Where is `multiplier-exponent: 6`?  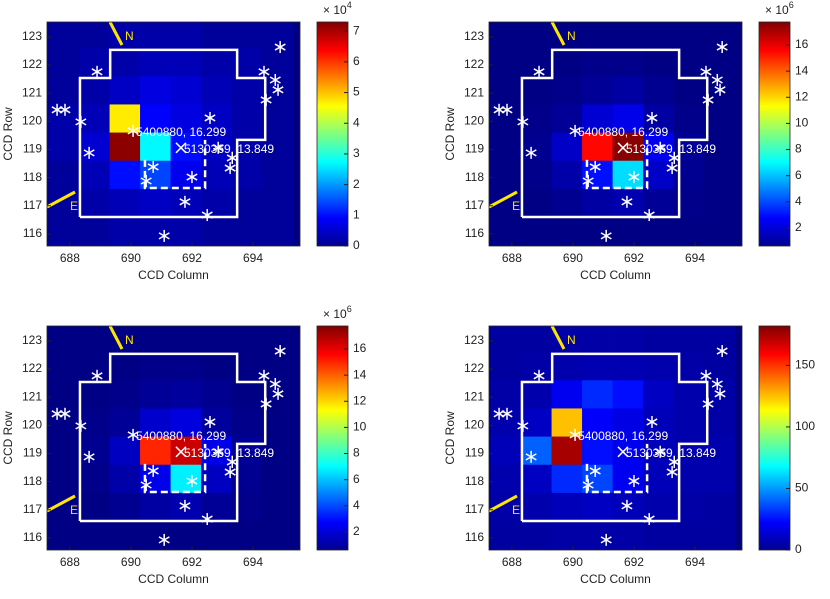
multiplier-exponent: 6 is located at coordinates (349, 309).